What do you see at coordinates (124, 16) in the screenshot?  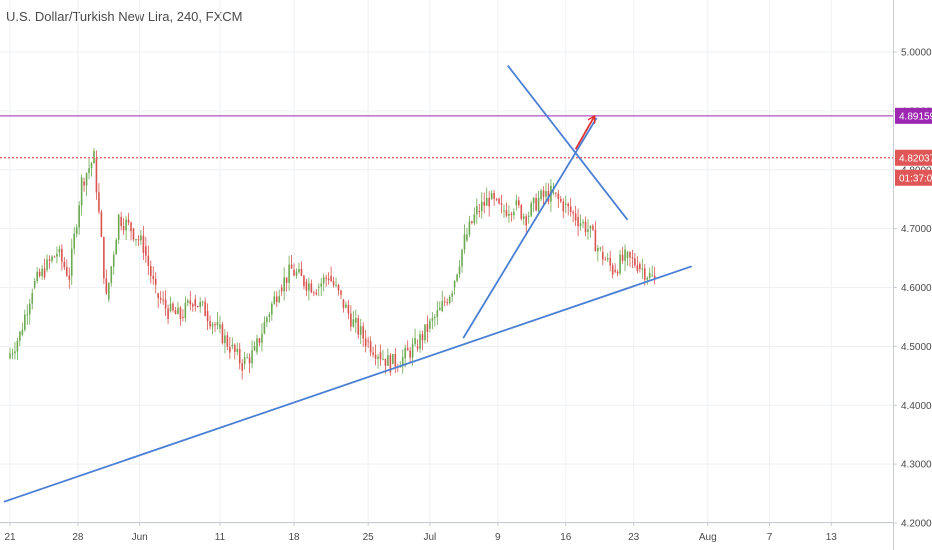 I see `chart-title: U.S. Dollar/Turkish New Lira, 240, FXCM` at bounding box center [124, 16].